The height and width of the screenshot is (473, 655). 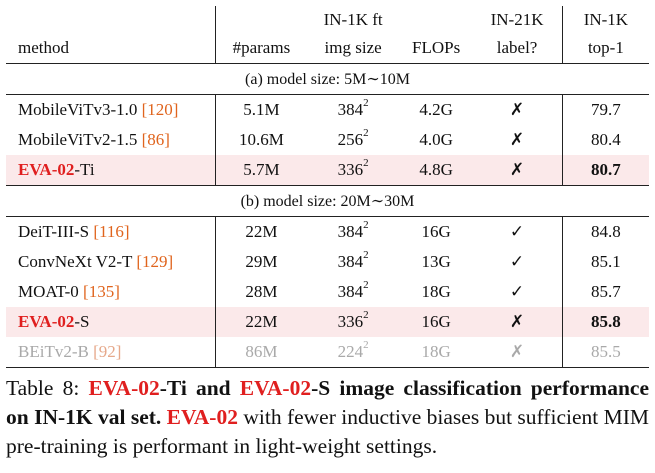 I want to click on header-cell: IN-1K ft, so click(x=353, y=19).